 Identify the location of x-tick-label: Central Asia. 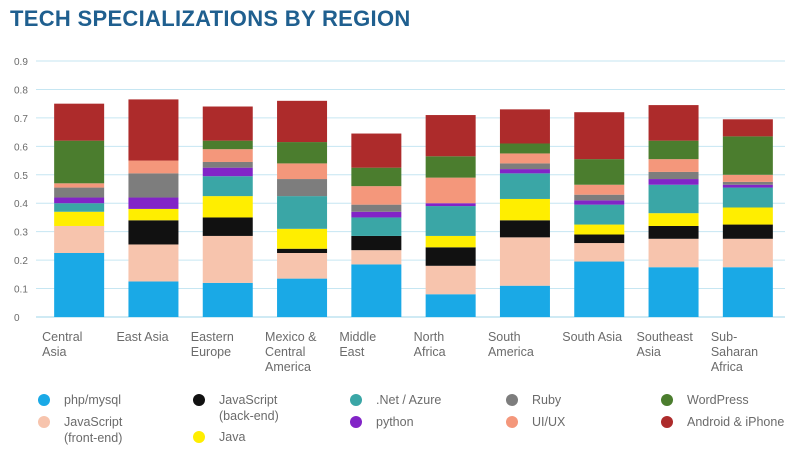
(62, 344).